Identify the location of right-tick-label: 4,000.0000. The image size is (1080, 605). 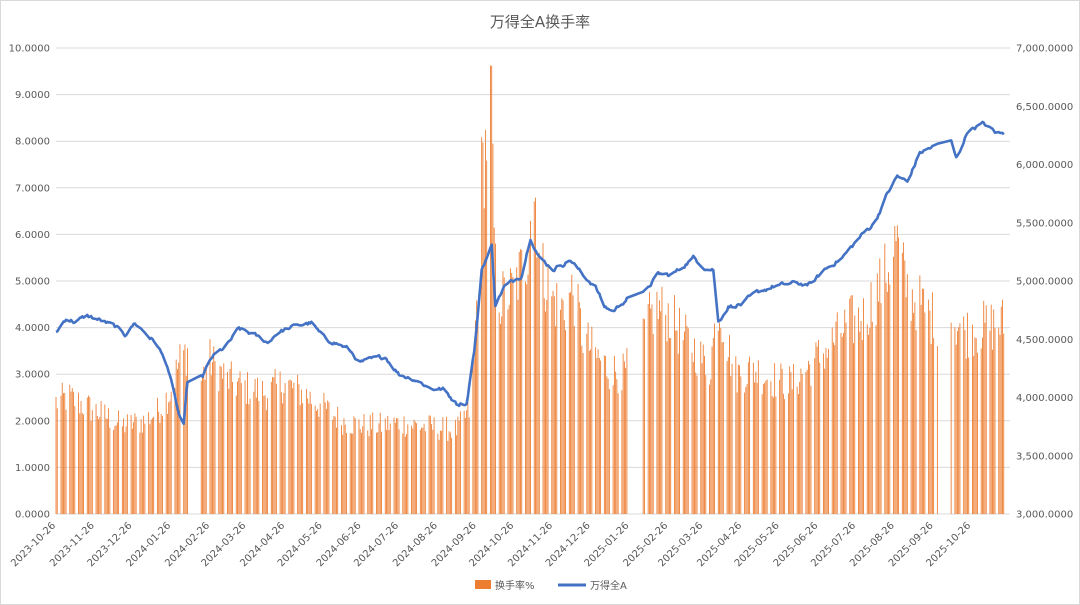
(1044, 398).